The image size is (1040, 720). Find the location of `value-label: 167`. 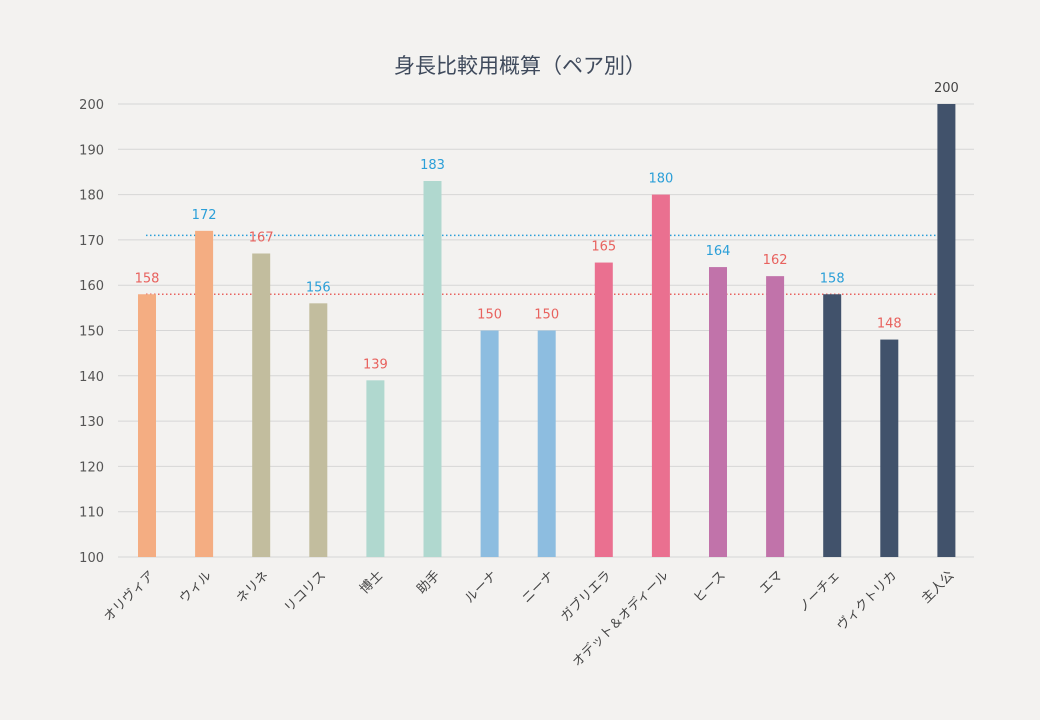

value-label: 167 is located at coordinates (261, 237).